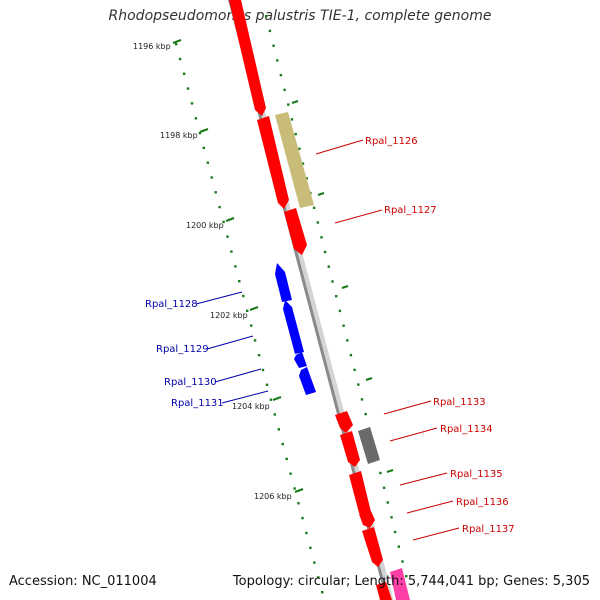 The height and width of the screenshot is (600, 600). I want to click on label-rpal-1128: Rpal_1128, so click(171, 304).